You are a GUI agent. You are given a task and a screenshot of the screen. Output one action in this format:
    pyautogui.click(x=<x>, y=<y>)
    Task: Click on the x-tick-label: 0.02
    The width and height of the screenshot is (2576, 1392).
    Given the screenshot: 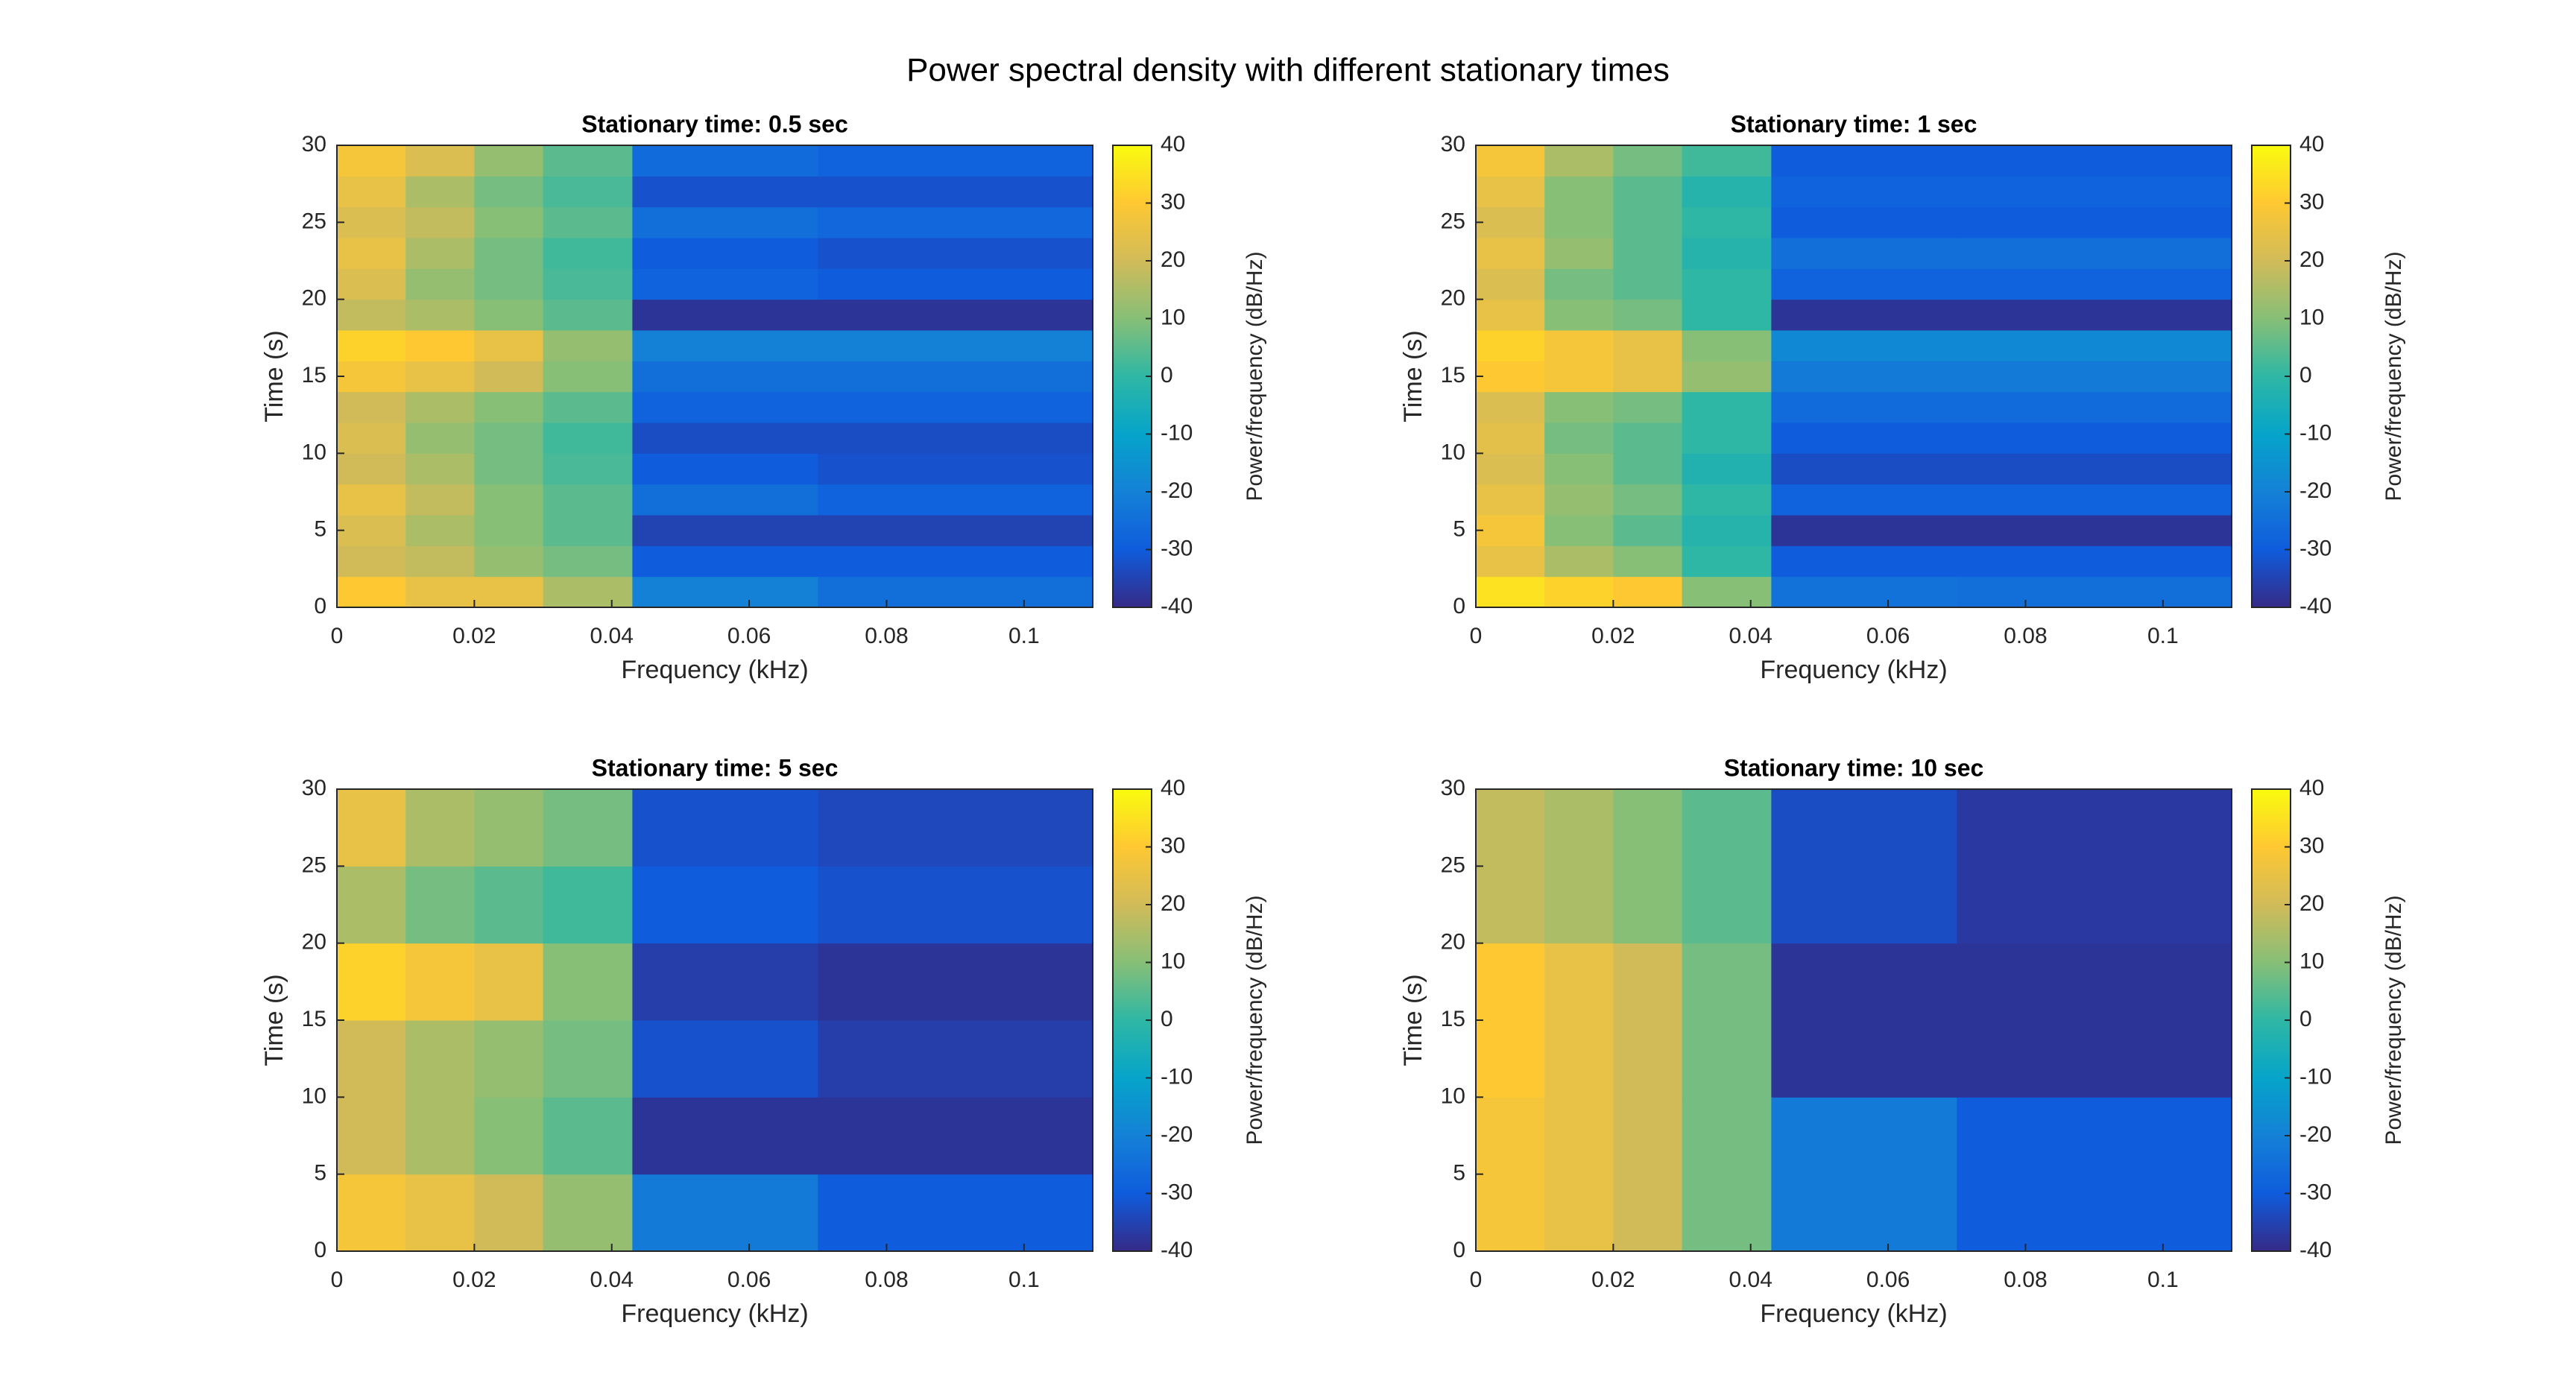 What is the action you would take?
    pyautogui.click(x=474, y=1280)
    